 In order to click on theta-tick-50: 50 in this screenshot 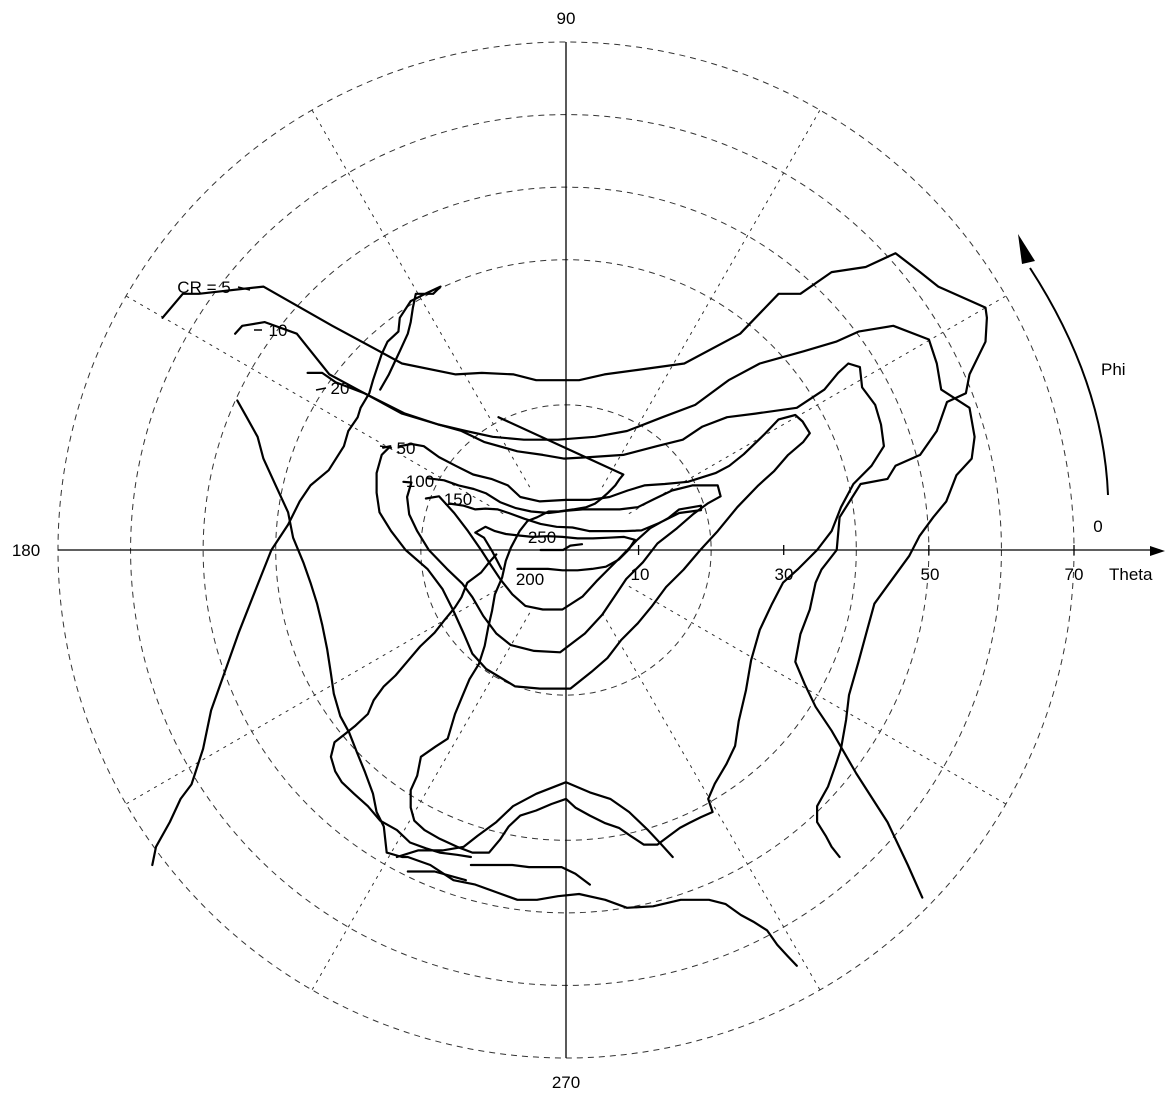, I will do `click(930, 574)`.